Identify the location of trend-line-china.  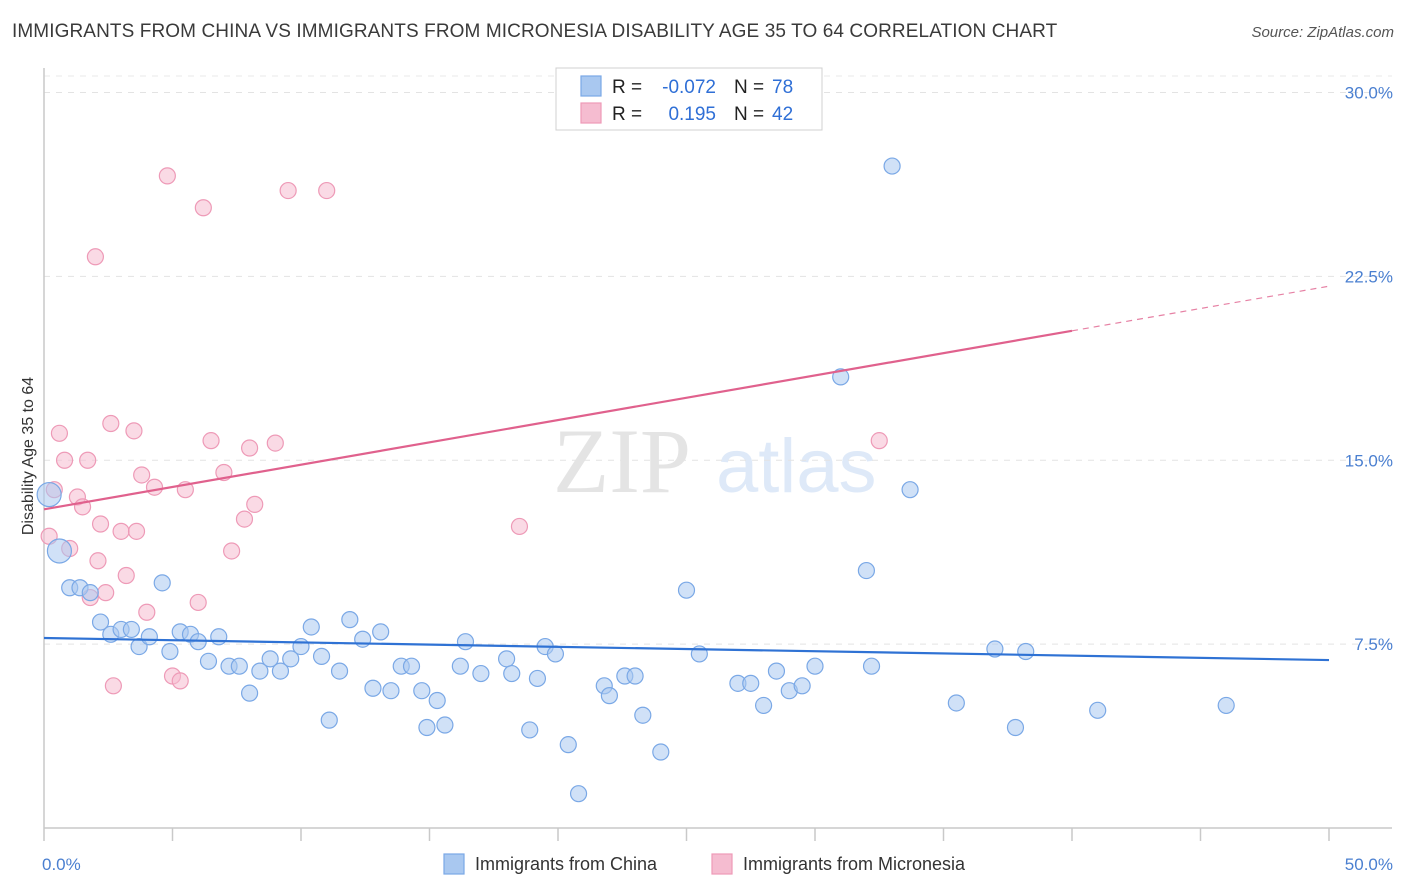
(686, 649).